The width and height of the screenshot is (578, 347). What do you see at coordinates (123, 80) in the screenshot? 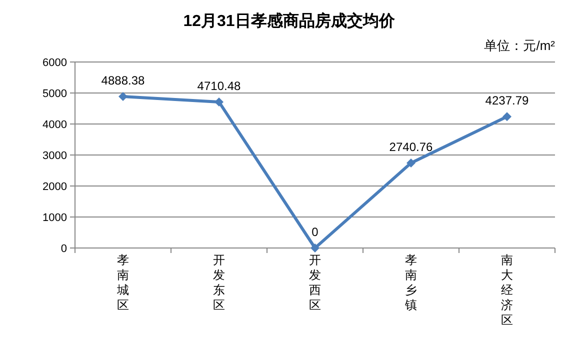
I see `data-label: 4888.38` at bounding box center [123, 80].